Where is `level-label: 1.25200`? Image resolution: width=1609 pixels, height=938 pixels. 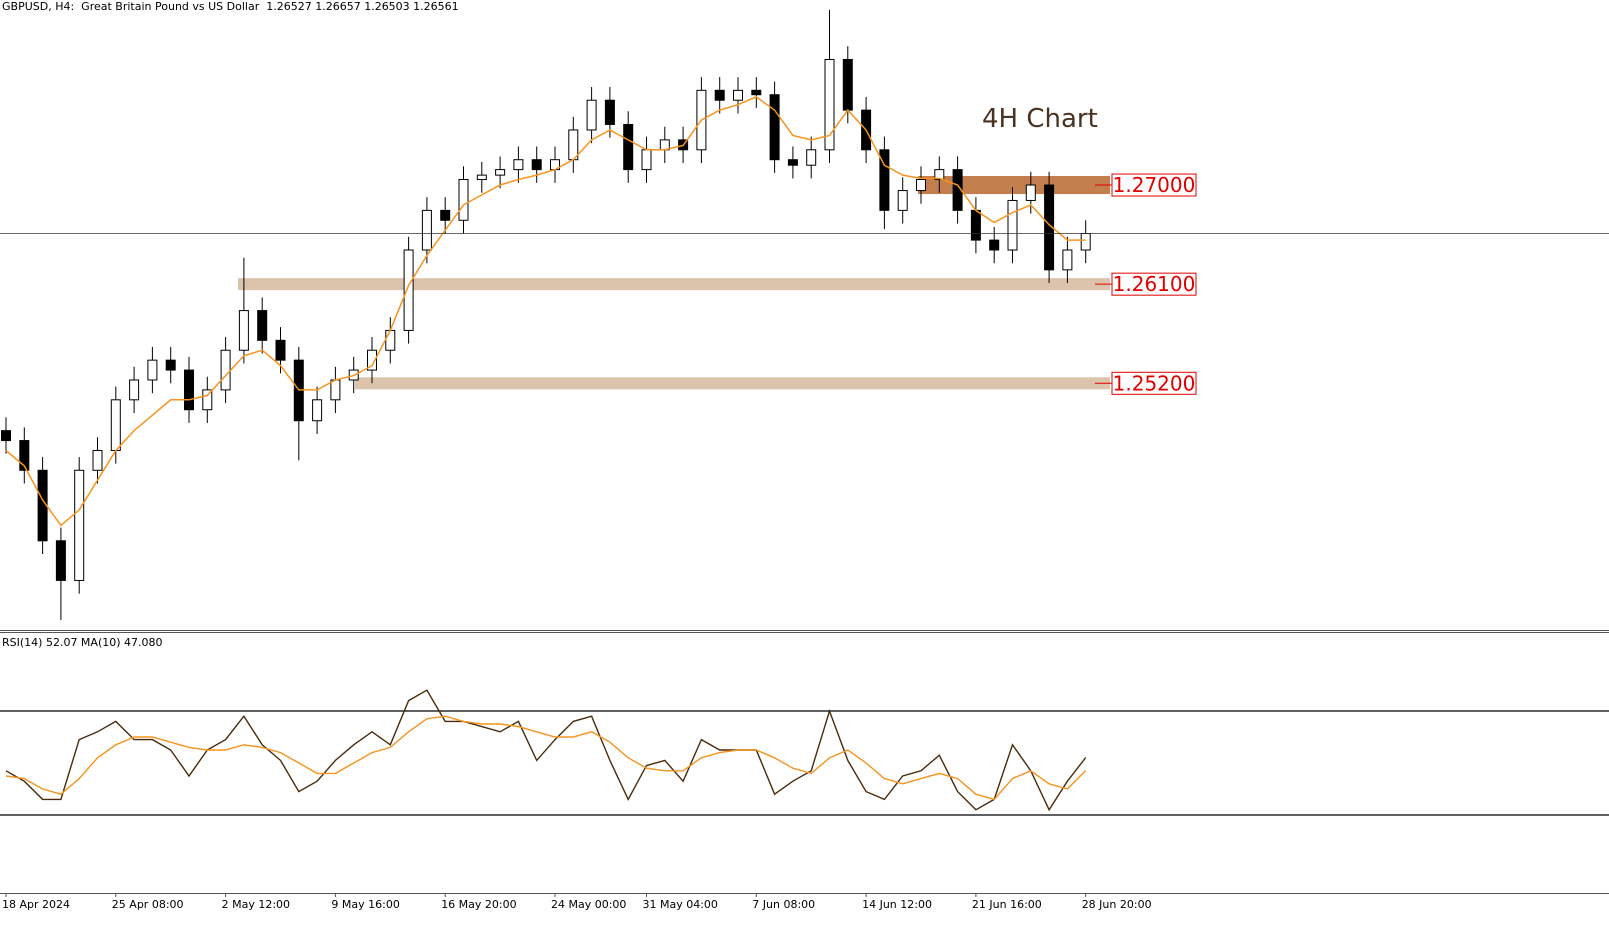 level-label: 1.25200 is located at coordinates (1154, 383).